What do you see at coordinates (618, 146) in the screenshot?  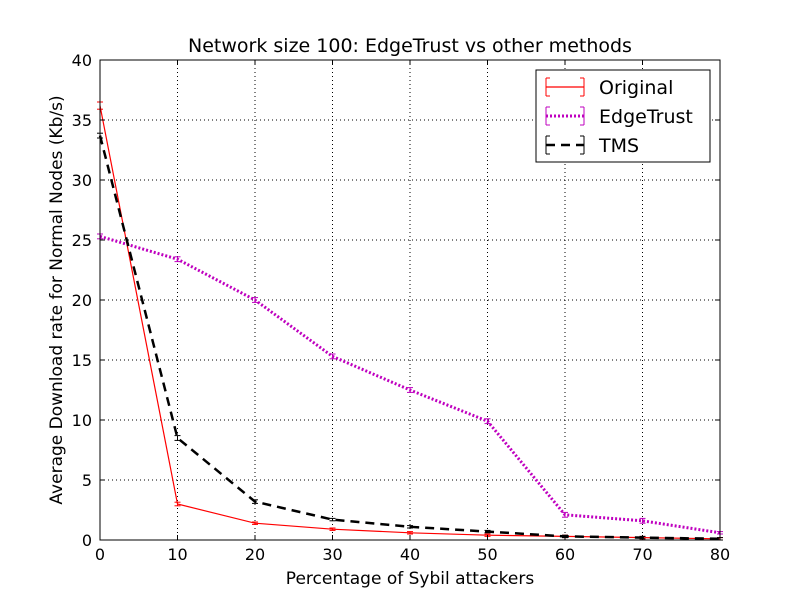 I see `legend-label: TMS` at bounding box center [618, 146].